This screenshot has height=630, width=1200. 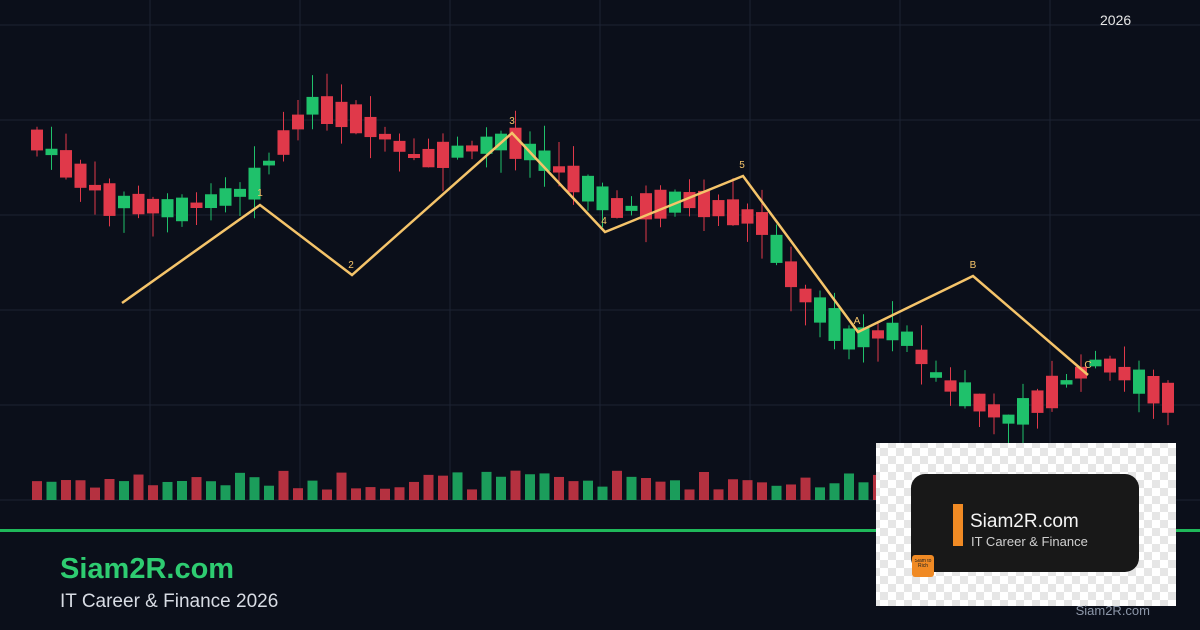 I want to click on wave-label: 2, so click(x=351, y=265).